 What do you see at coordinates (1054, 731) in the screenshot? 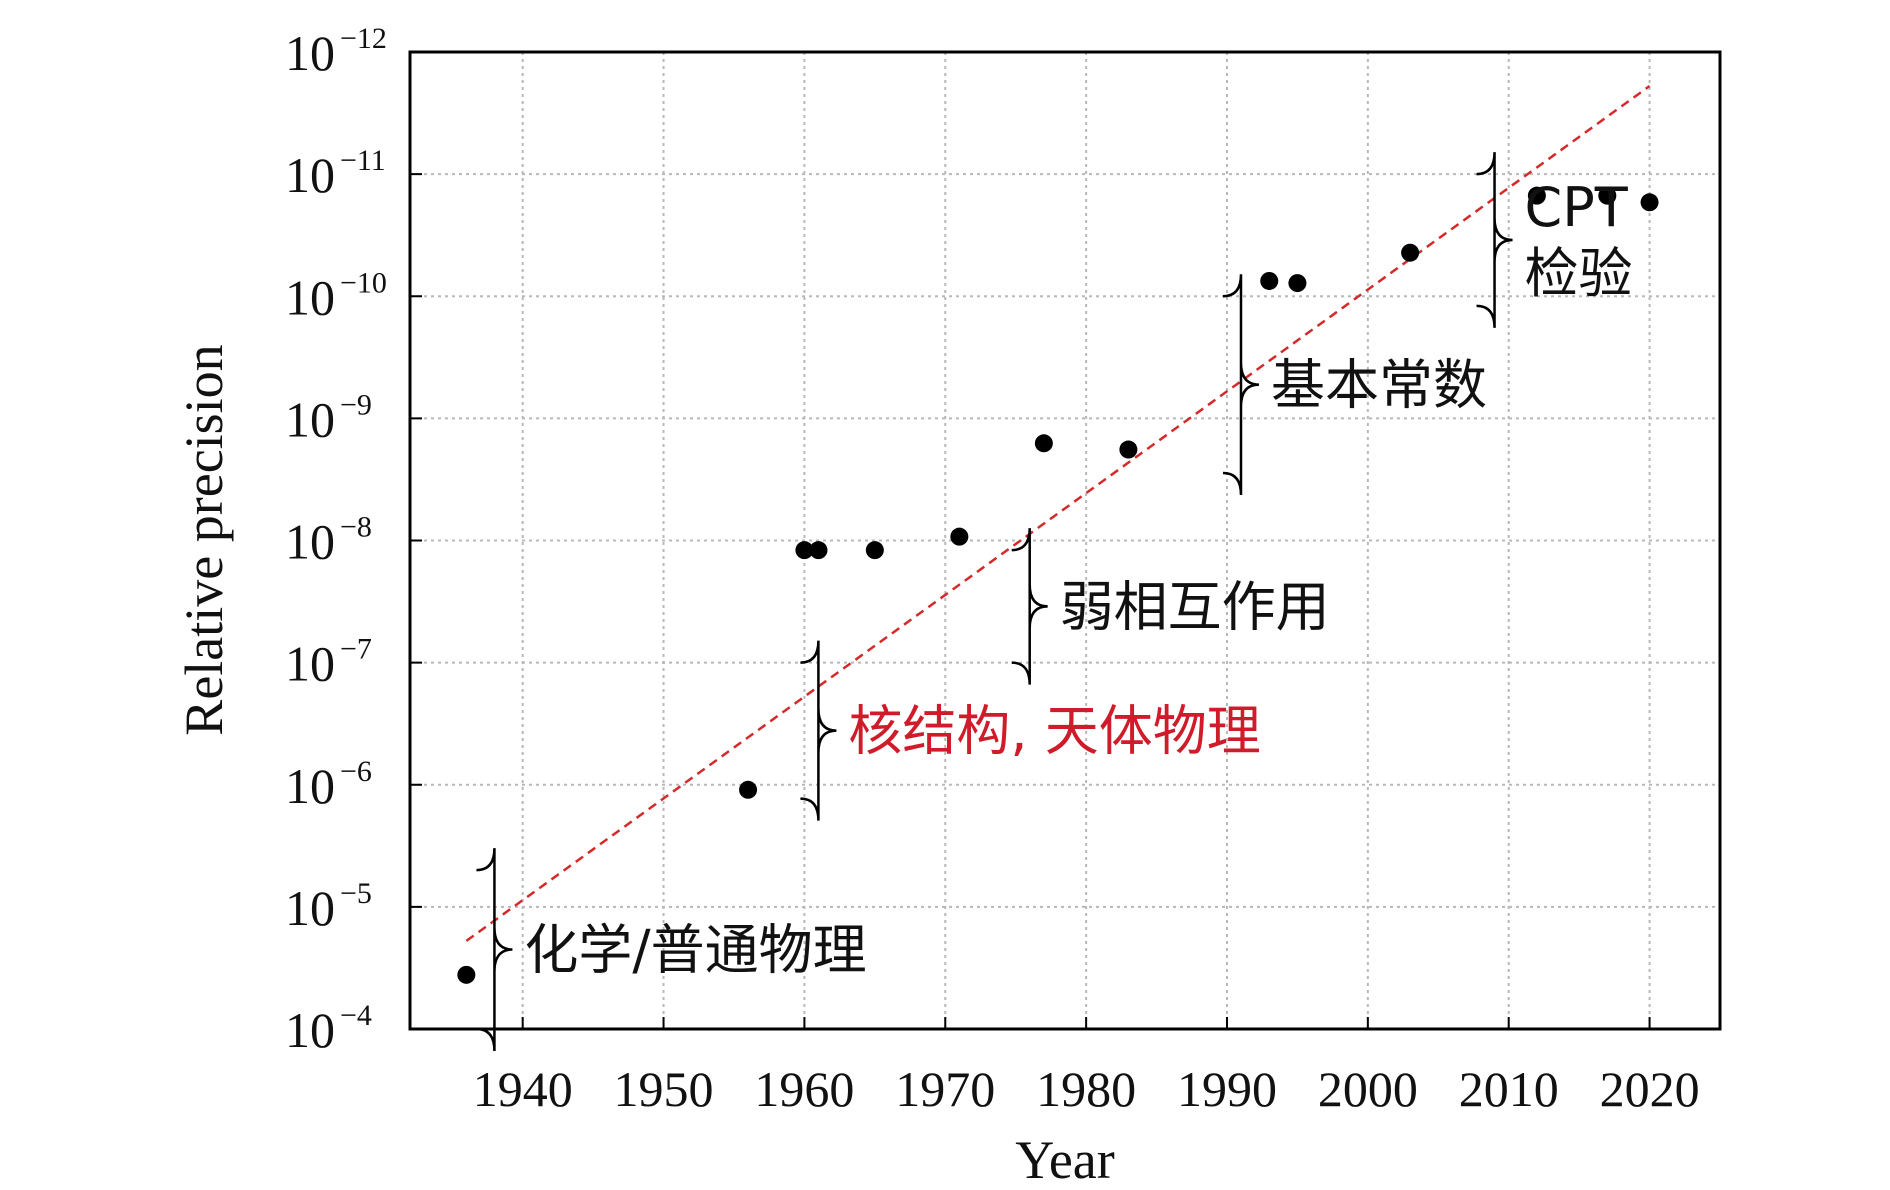
I see `annotation-label: 核结构, 天体物理` at bounding box center [1054, 731].